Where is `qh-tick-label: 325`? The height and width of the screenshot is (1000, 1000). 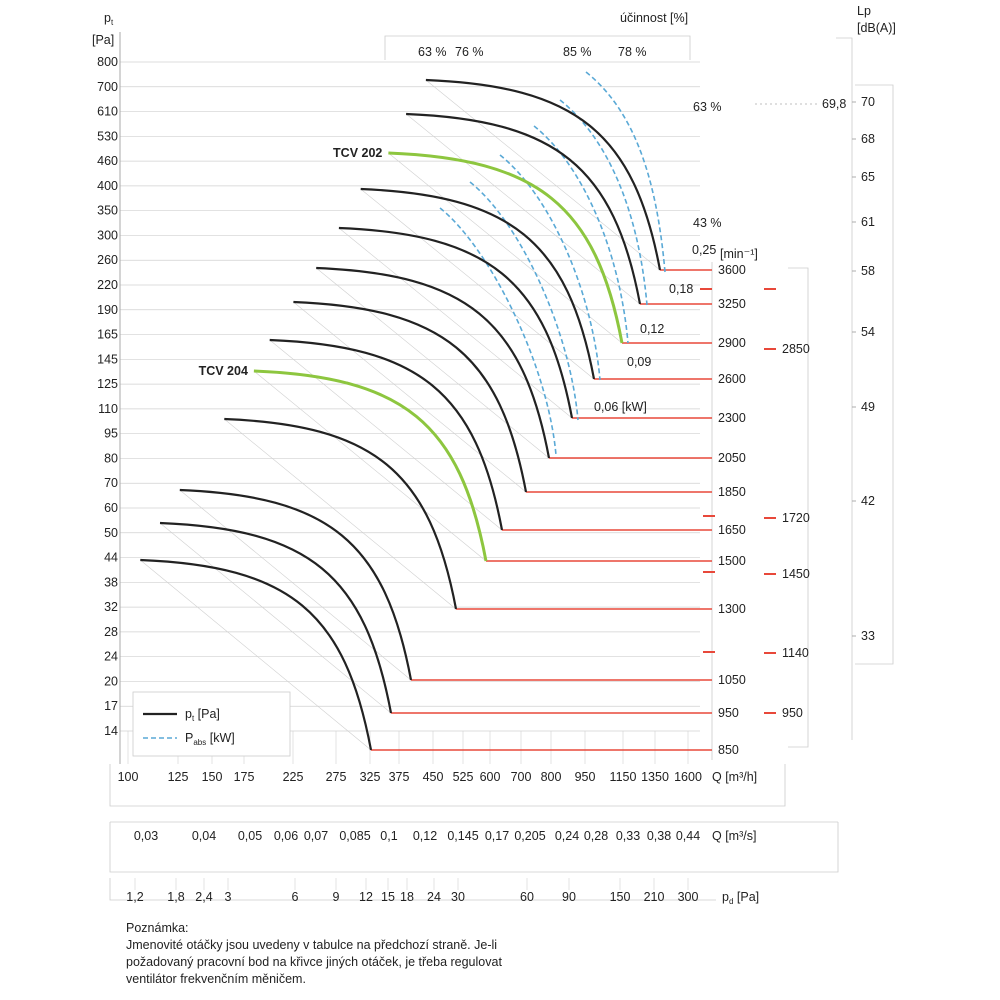
qh-tick-label: 325 is located at coordinates (370, 777).